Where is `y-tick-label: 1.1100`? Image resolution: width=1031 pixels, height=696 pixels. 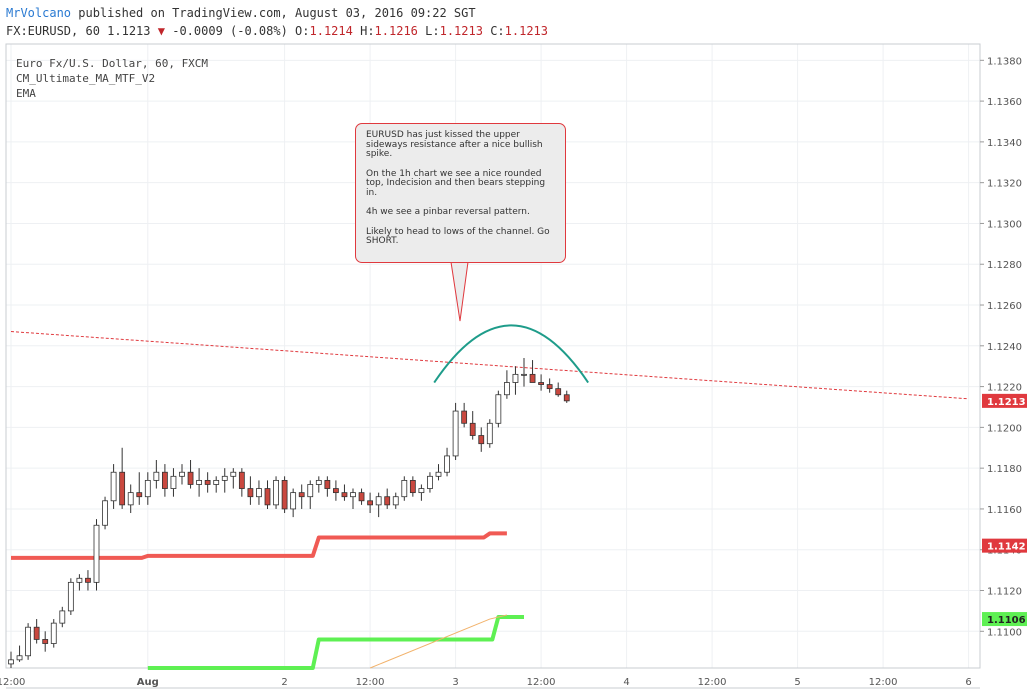 y-tick-label: 1.1100 is located at coordinates (1004, 632).